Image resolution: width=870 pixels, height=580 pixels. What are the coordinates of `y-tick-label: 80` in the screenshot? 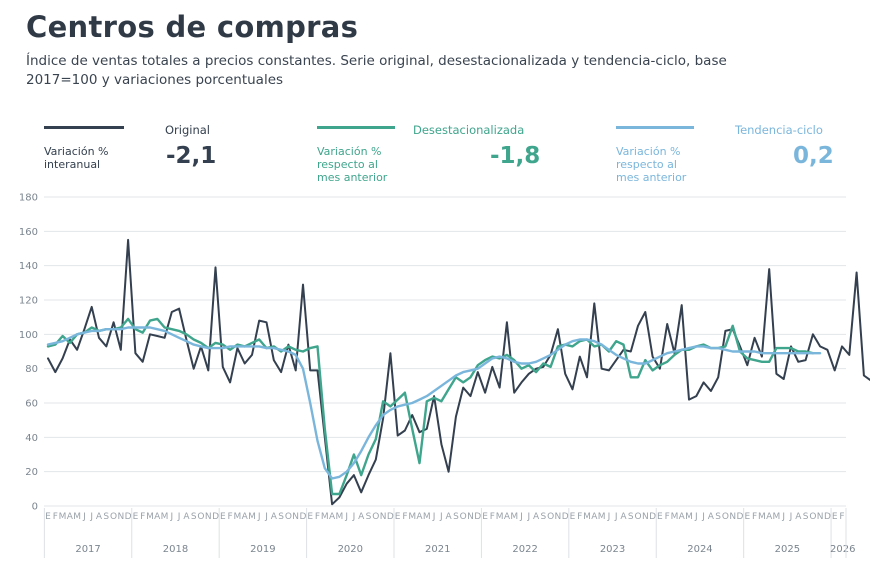 It's located at (31, 369).